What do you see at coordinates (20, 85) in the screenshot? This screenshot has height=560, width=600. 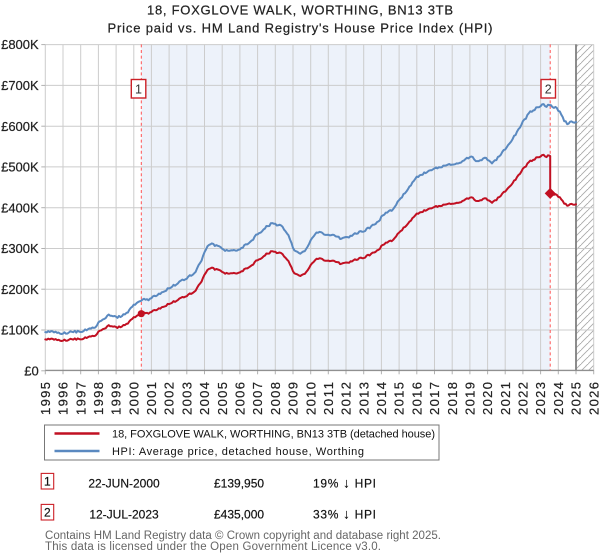 I see `svg-text: £700K` at bounding box center [20, 85].